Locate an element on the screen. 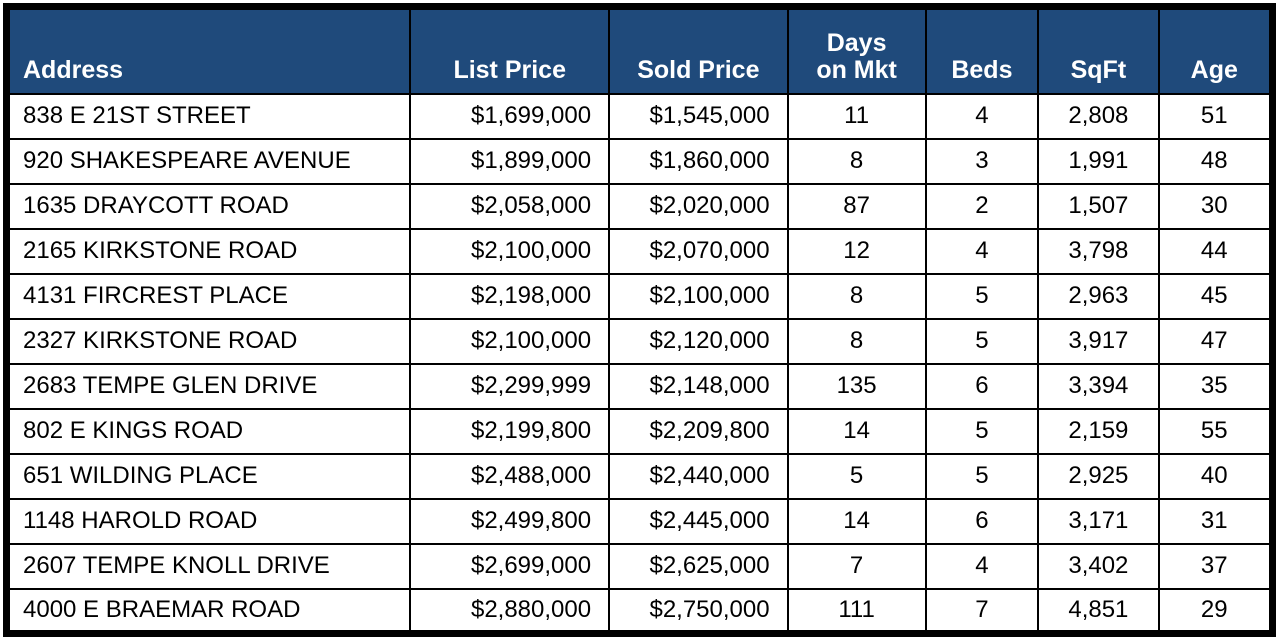  cell-days-on-mkt: 111 is located at coordinates (856, 611).